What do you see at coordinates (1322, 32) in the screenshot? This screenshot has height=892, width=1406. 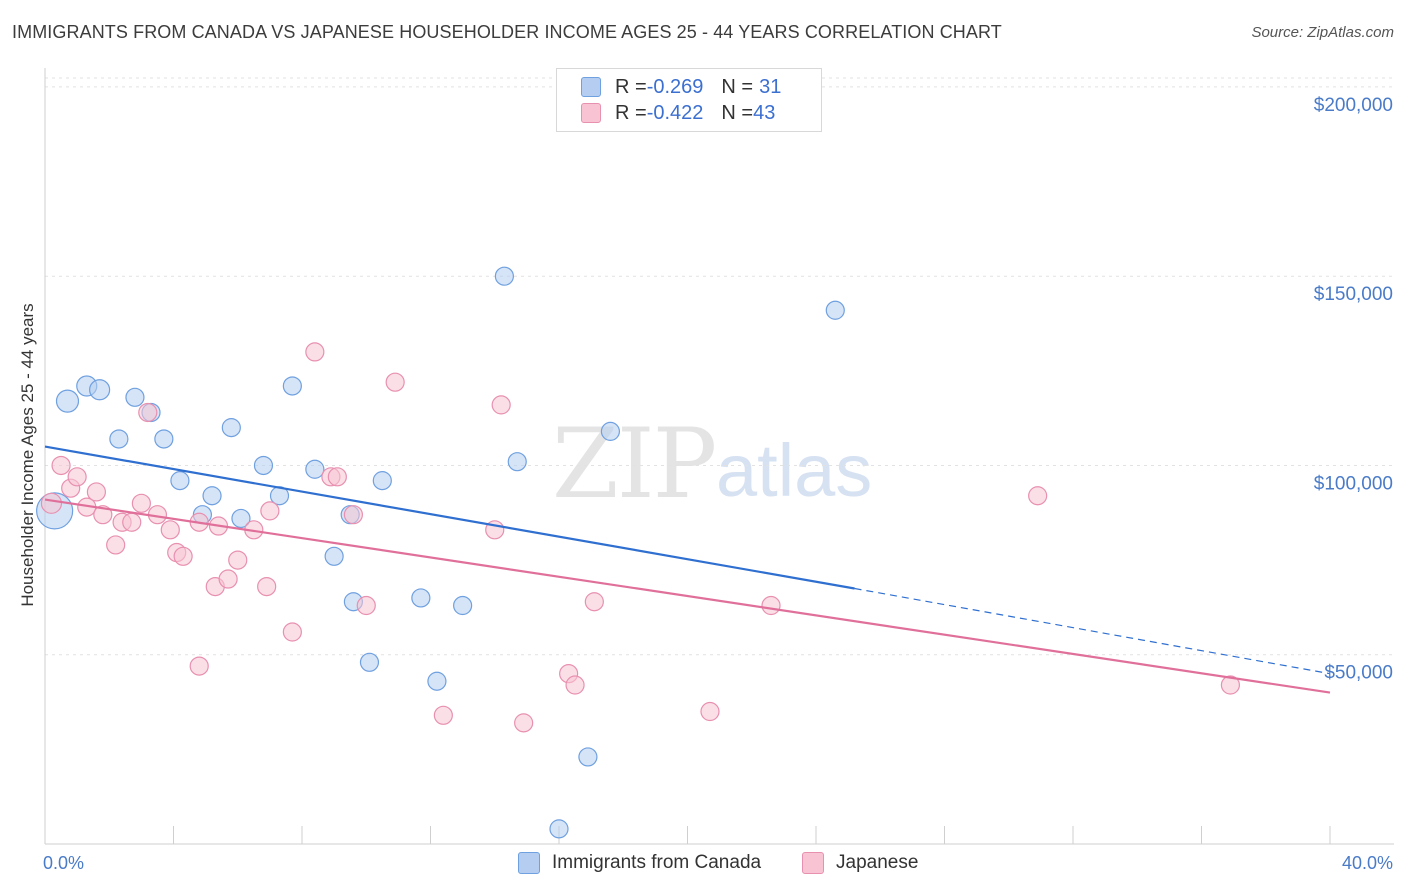 I see `source-label: Source: ZipAtlas.com` at bounding box center [1322, 32].